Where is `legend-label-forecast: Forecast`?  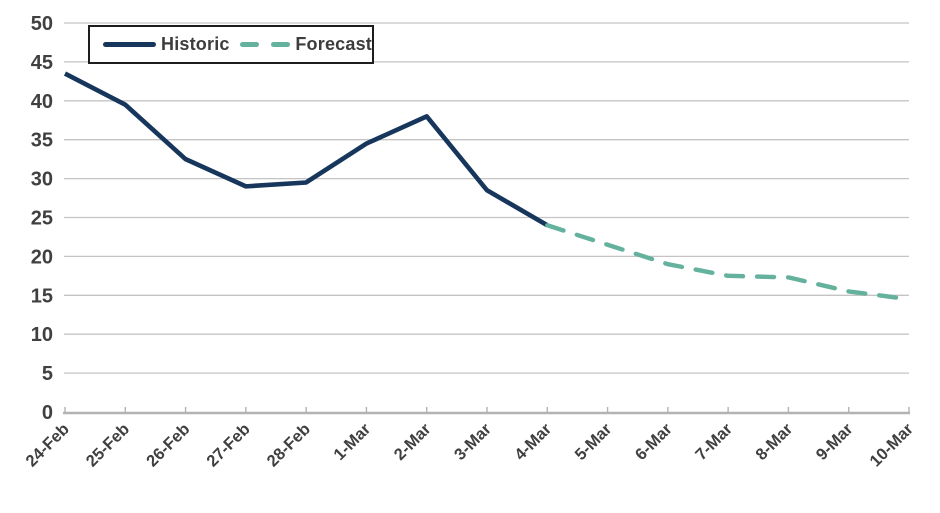 legend-label-forecast: Forecast is located at coordinates (333, 44).